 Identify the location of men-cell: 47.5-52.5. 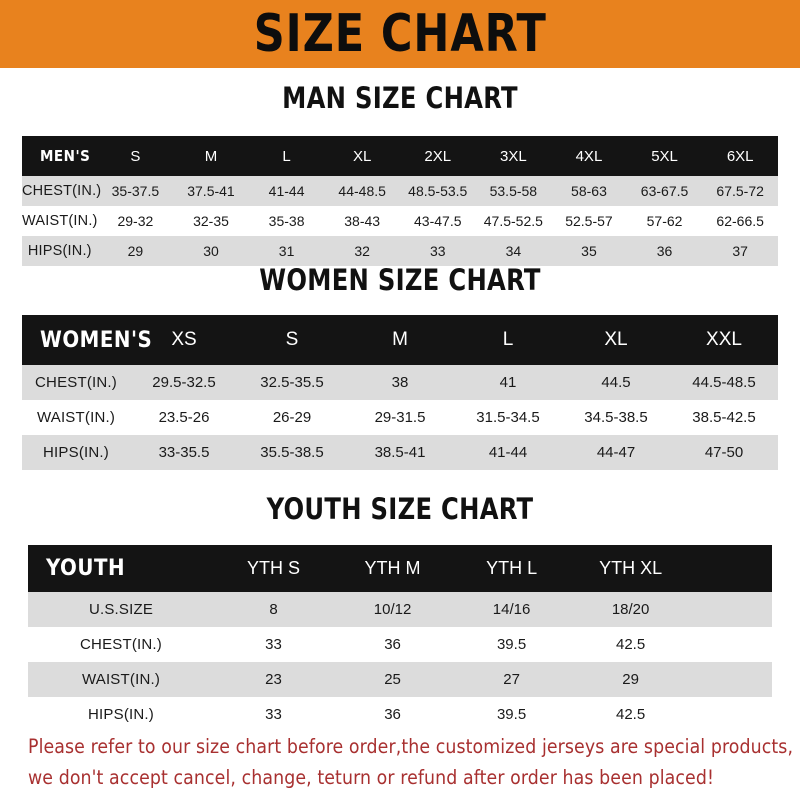
(513, 221).